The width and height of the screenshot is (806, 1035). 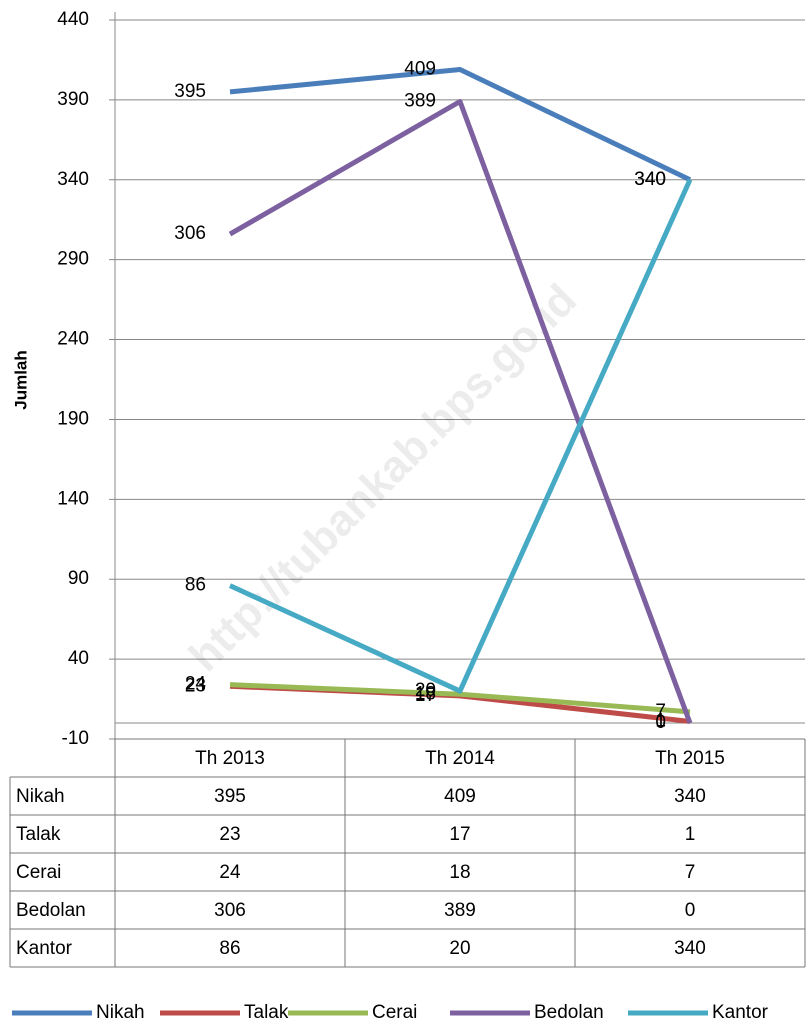 What do you see at coordinates (230, 910) in the screenshot?
I see `table-cell: 306` at bounding box center [230, 910].